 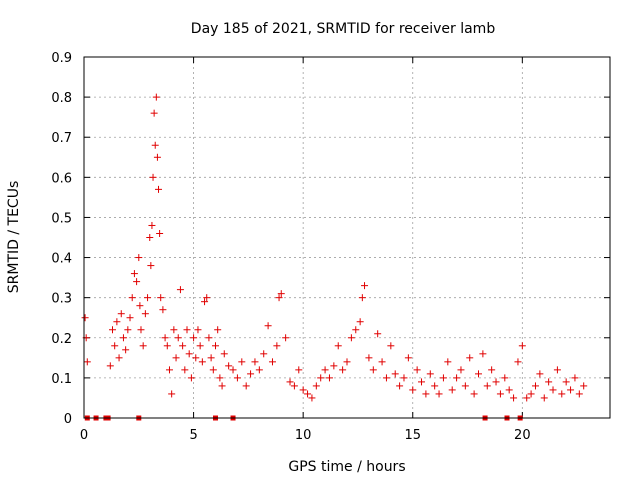 I want to click on x-tick-label: 5, so click(x=193, y=435).